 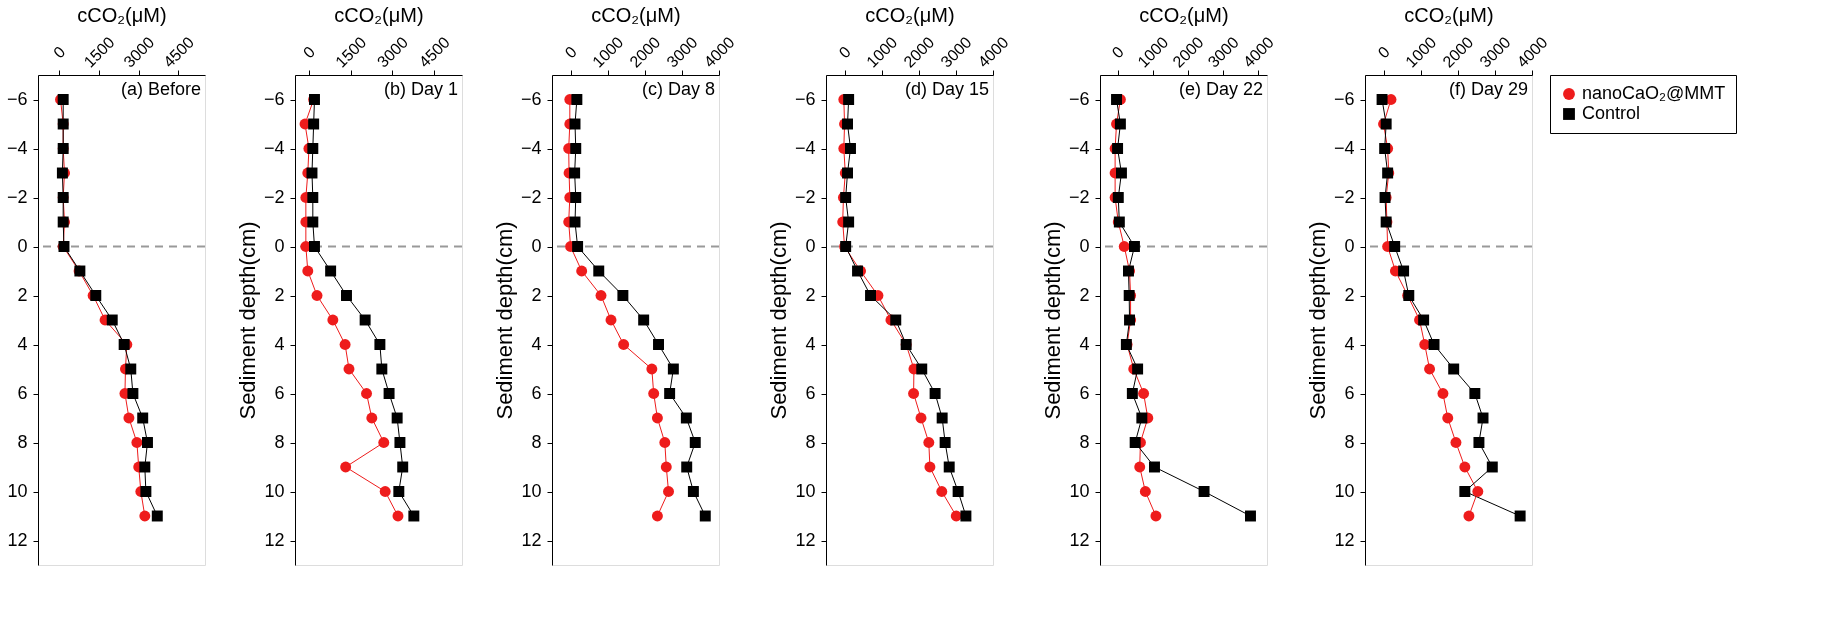 What do you see at coordinates (1611, 113) in the screenshot?
I see `legend-label: Control` at bounding box center [1611, 113].